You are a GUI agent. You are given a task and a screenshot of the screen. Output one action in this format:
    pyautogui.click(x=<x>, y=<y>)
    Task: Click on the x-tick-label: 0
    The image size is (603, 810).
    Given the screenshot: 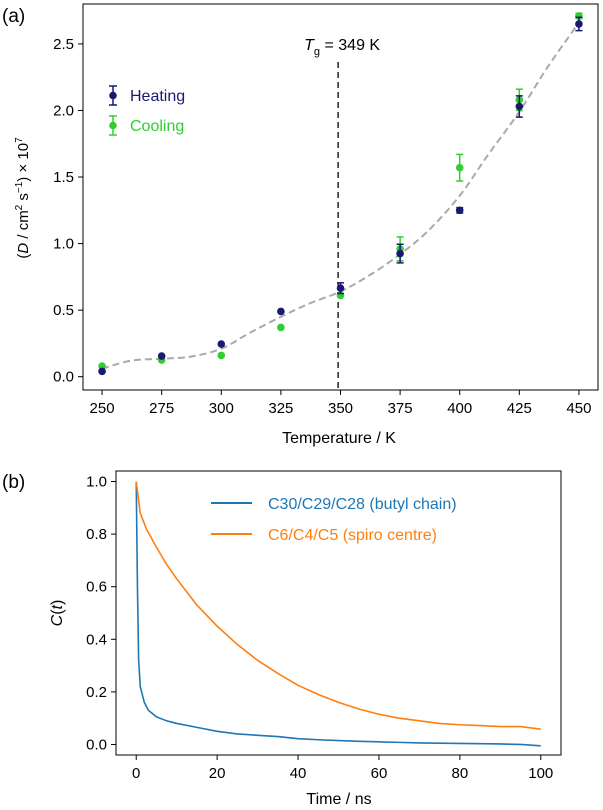 What is the action you would take?
    pyautogui.click(x=136, y=773)
    